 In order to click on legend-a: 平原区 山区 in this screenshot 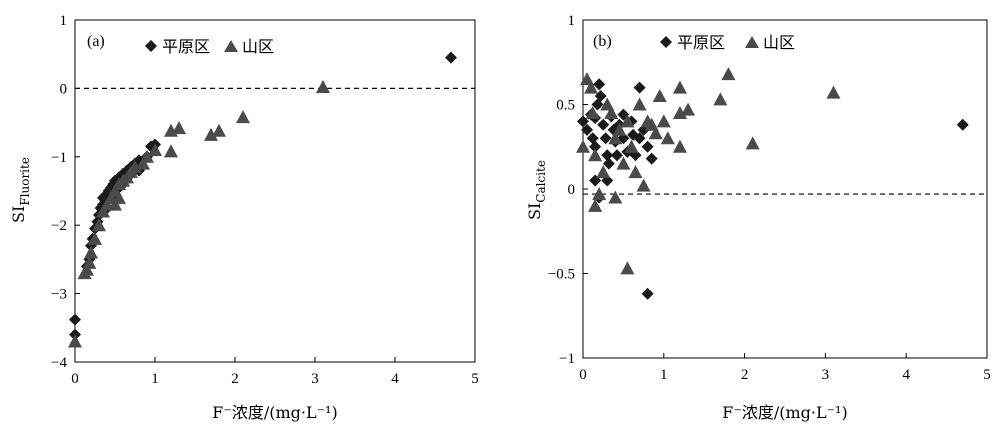, I will do `click(209, 46)`.